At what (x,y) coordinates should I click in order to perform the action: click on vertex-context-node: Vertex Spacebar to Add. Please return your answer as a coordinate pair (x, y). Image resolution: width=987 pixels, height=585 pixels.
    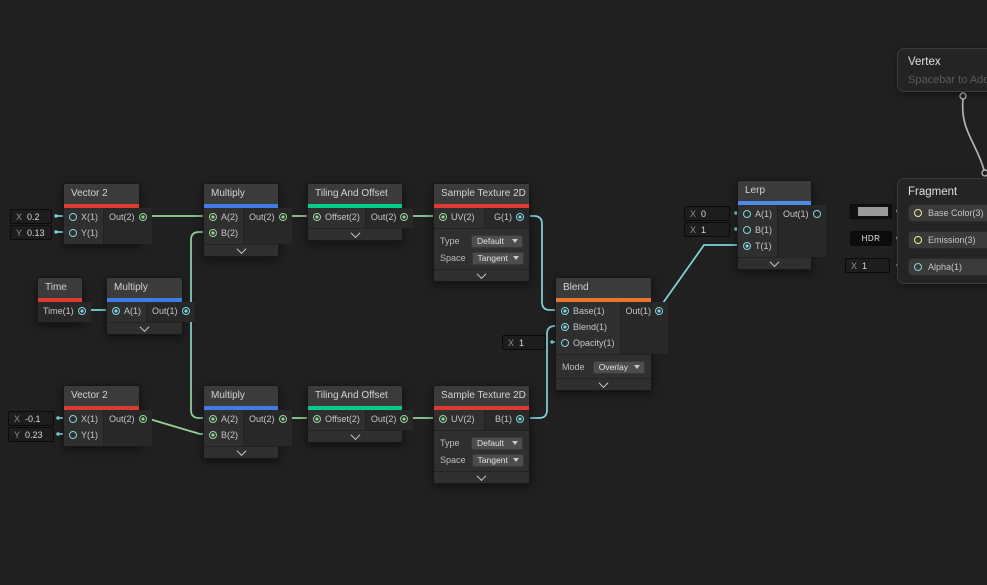
    Looking at the image, I should click on (942, 70).